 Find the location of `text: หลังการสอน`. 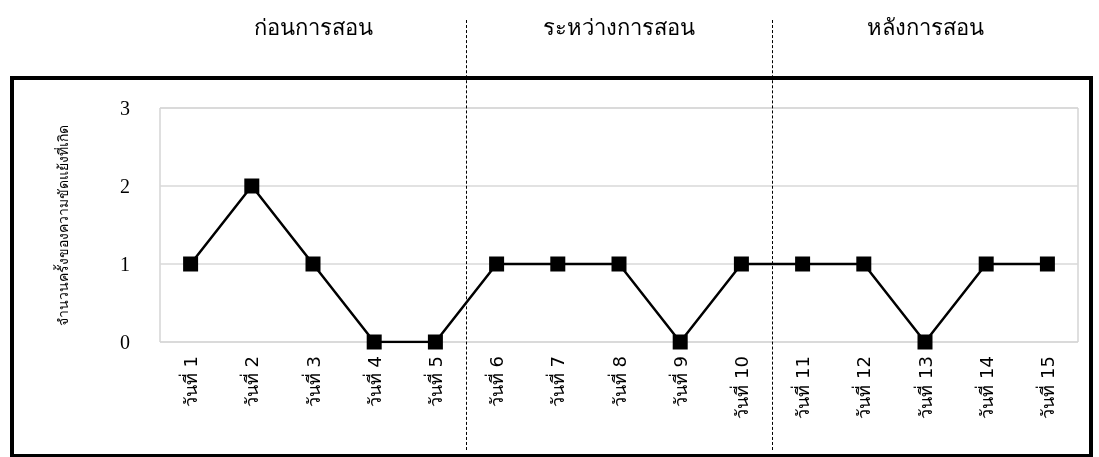

text: หลังการสอน is located at coordinates (925, 27).